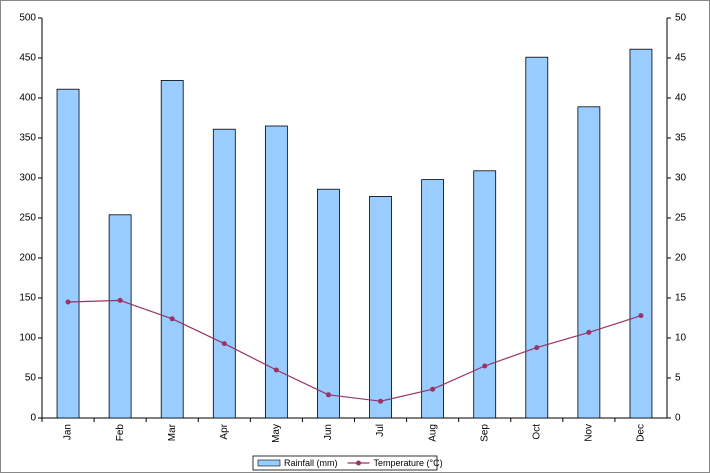 This screenshot has height=473, width=710. Describe the element at coordinates (681, 298) in the screenshot. I see `y2-tick-label: 15` at that location.